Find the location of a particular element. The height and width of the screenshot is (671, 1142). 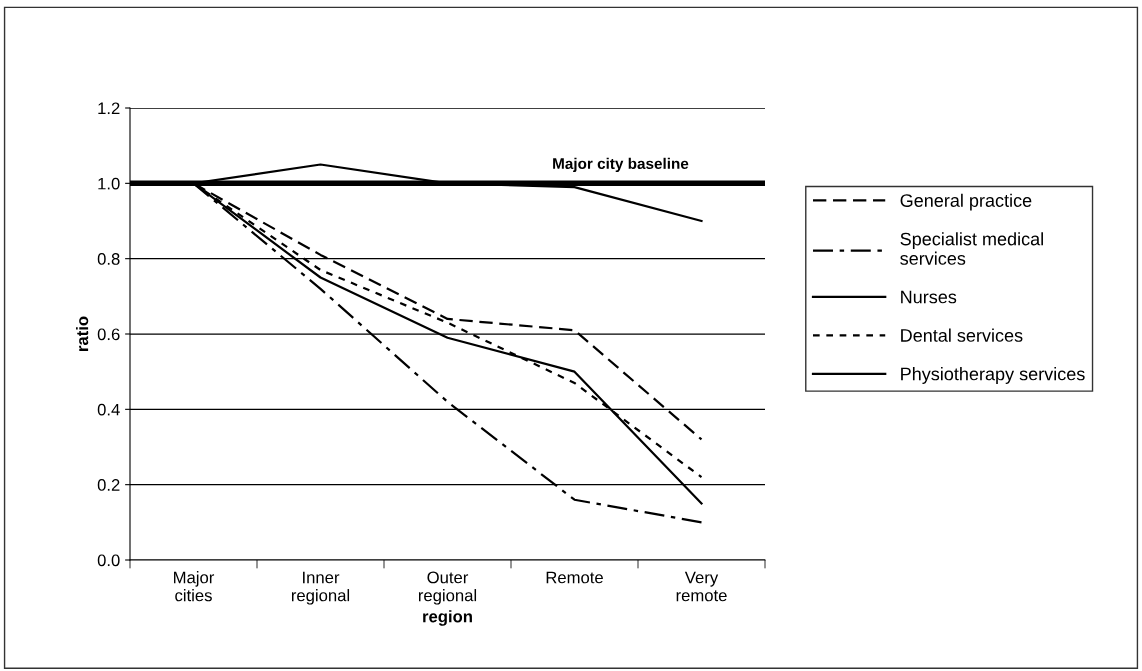

x-tick-label: Remote is located at coordinates (574, 577).